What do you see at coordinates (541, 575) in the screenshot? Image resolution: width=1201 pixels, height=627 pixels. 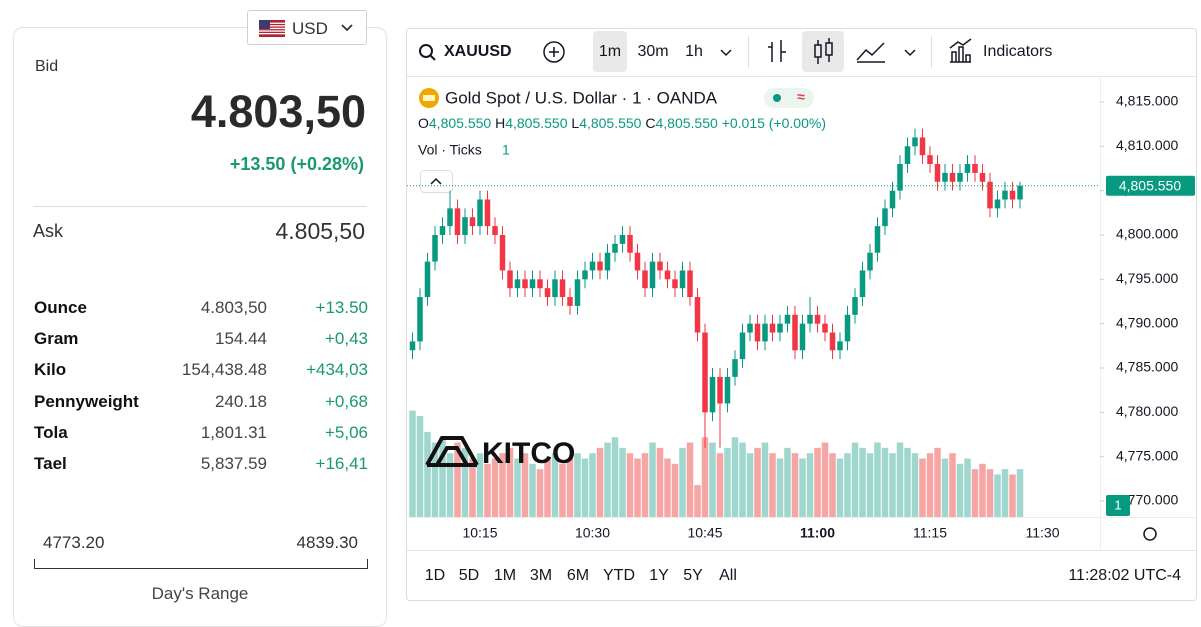 I see `range-button: 3M` at bounding box center [541, 575].